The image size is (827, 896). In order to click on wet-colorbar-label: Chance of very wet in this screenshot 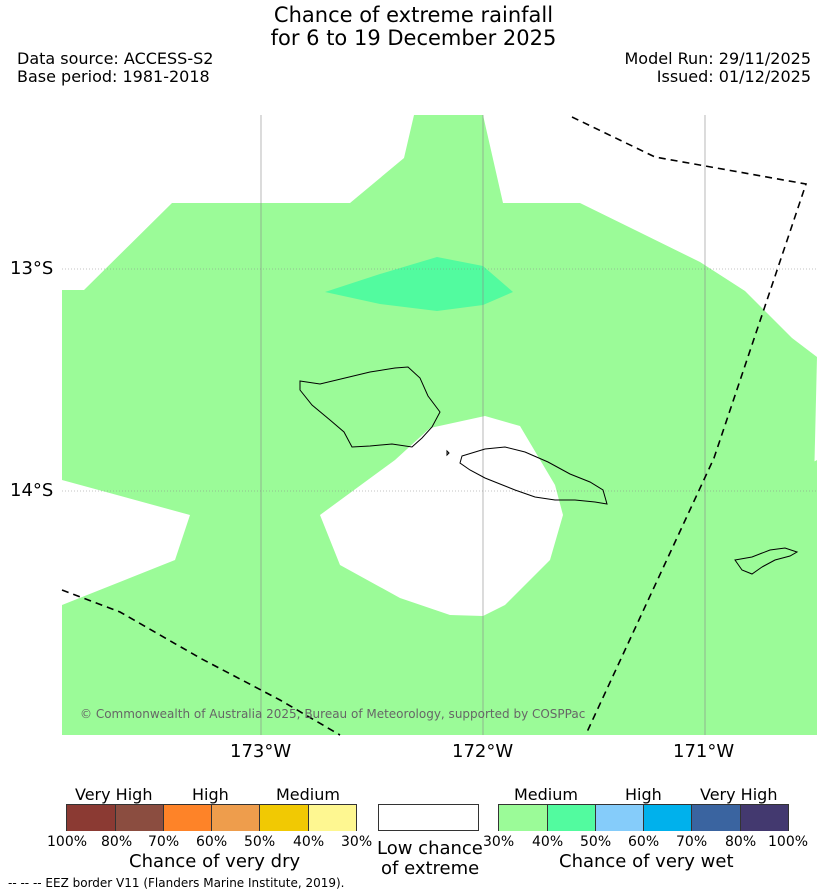, I will do `click(646, 861)`.